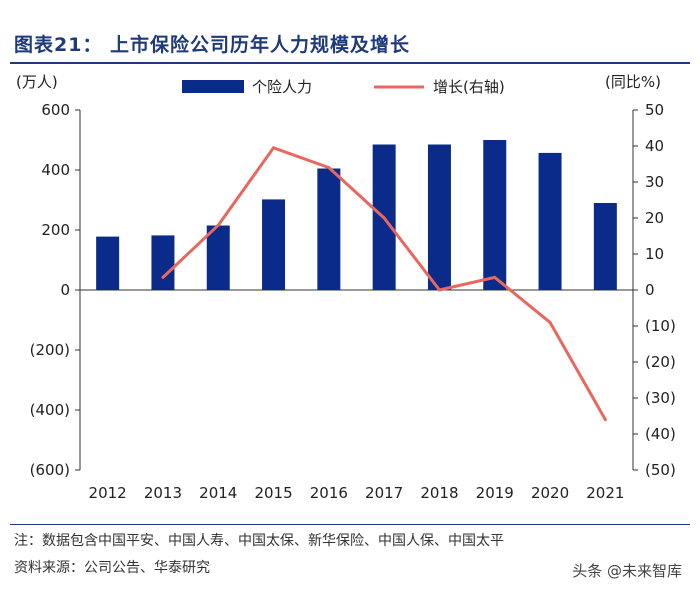  I want to click on legend-bar-label: 个险人力, so click(282, 87).